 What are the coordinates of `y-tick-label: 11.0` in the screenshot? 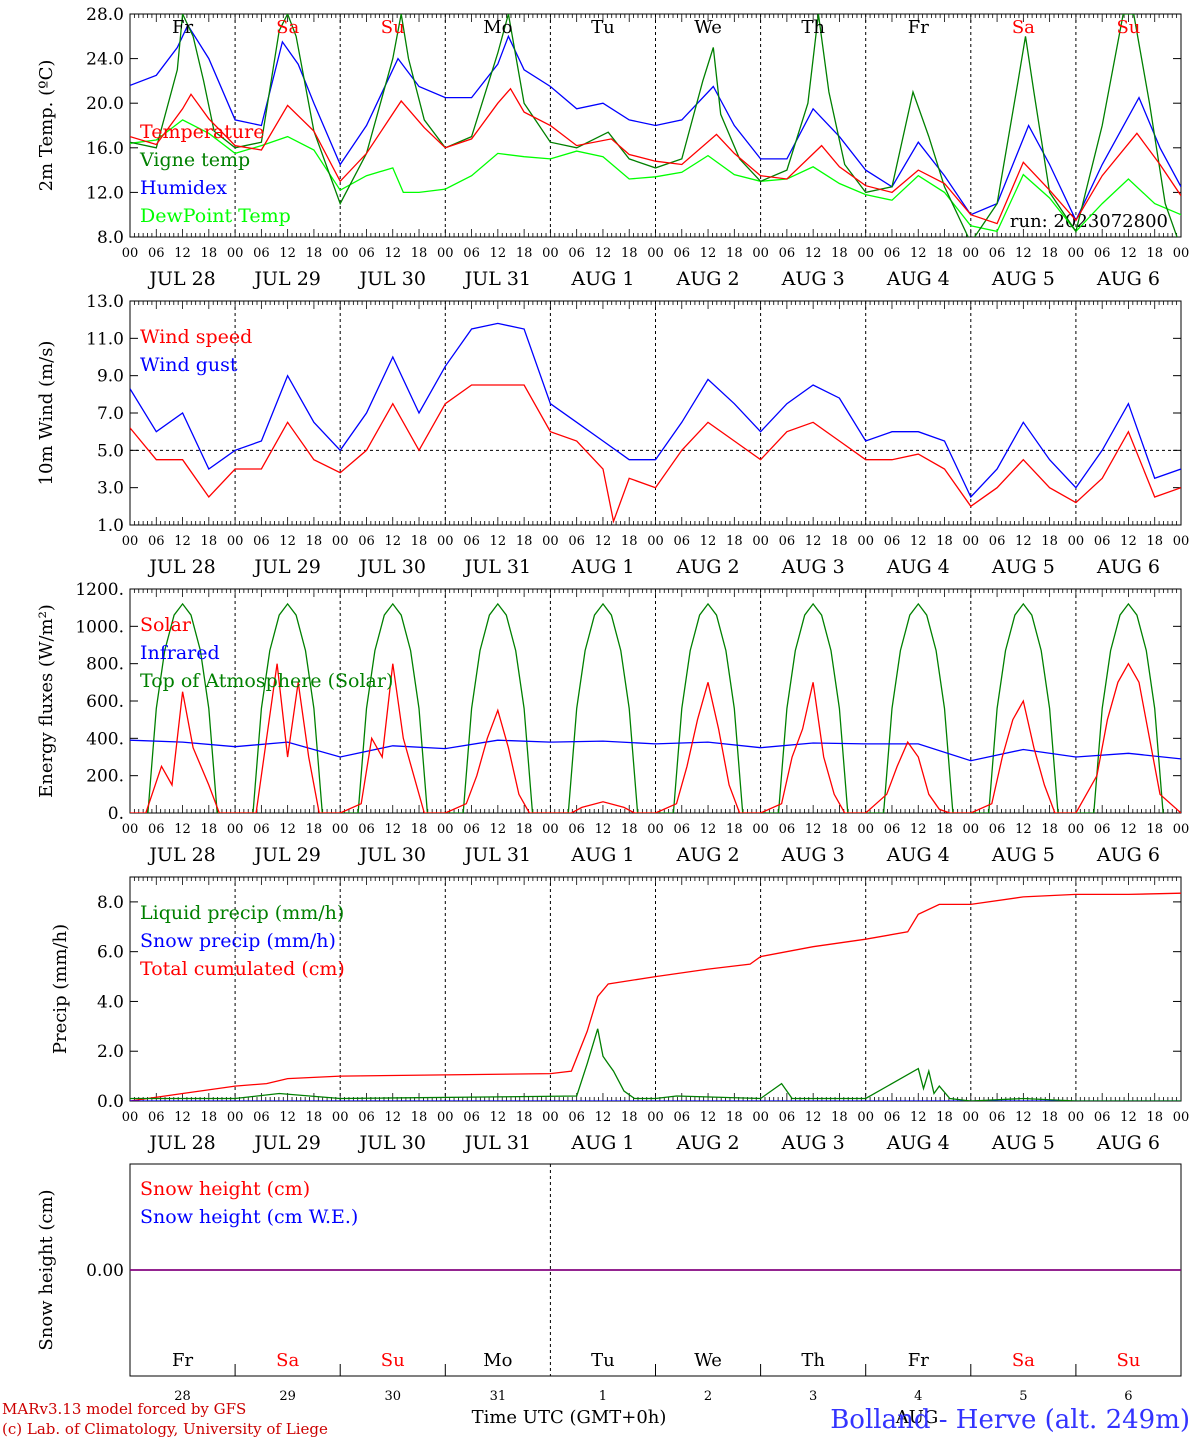 It's located at (105, 339).